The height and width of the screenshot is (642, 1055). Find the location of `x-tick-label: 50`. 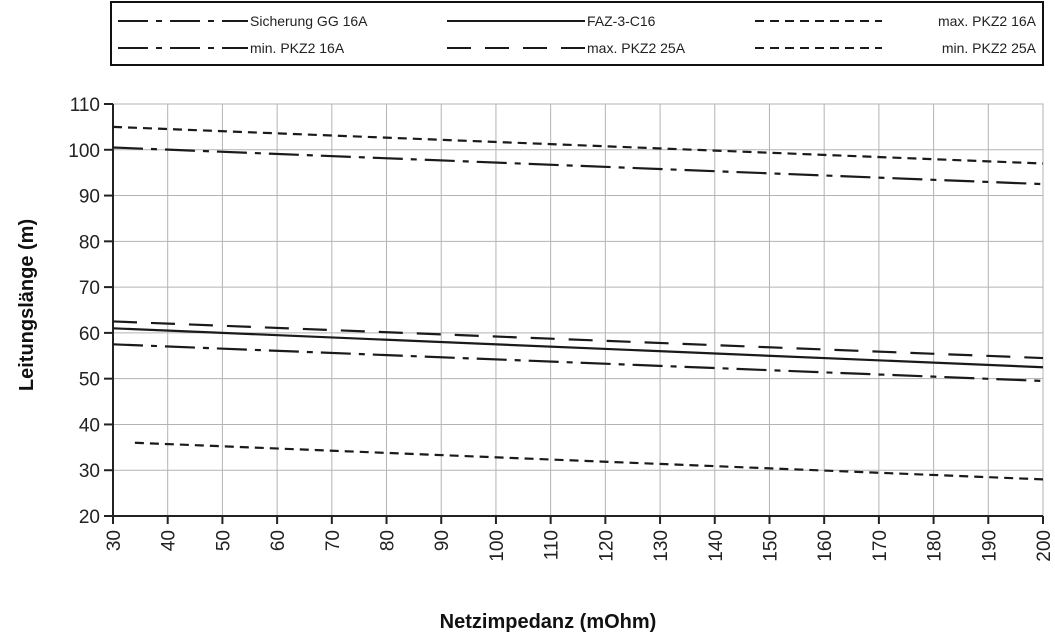

x-tick-label: 50 is located at coordinates (223, 540).